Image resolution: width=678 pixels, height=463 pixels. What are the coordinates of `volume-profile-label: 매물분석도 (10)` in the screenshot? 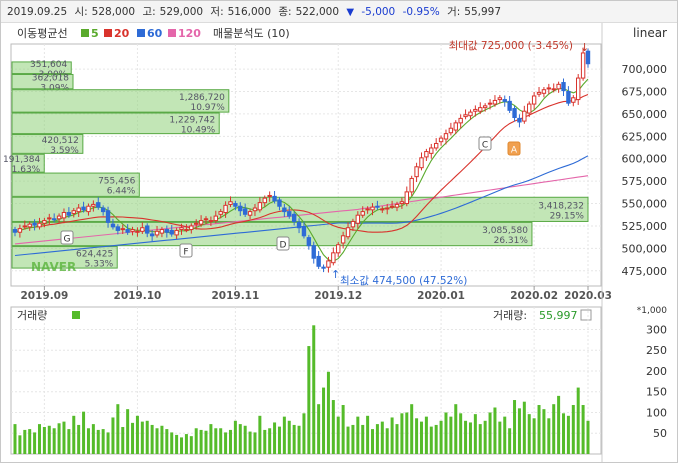 It's located at (251, 33).